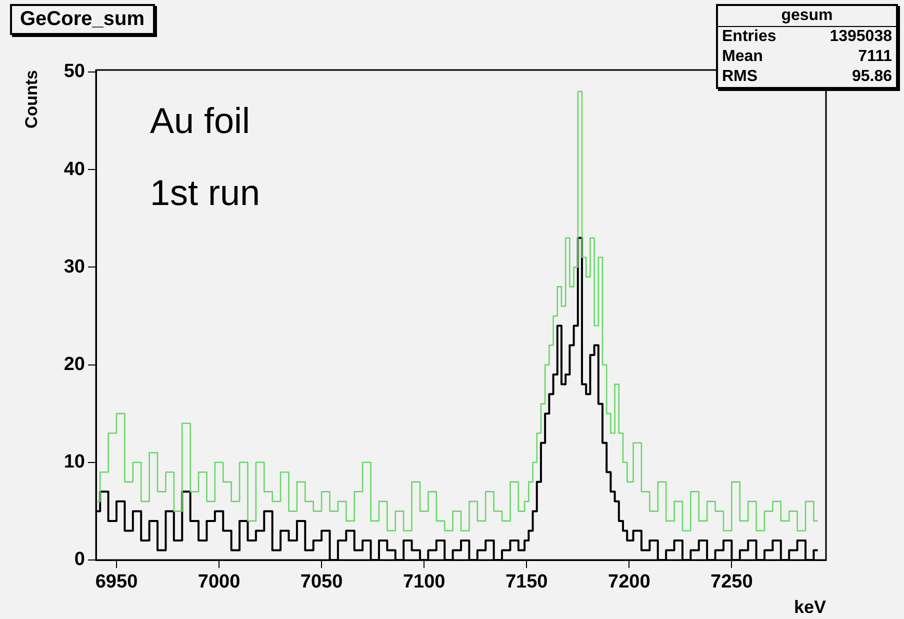 The image size is (904, 619). What do you see at coordinates (810, 607) in the screenshot?
I see `x-axis-title: keV` at bounding box center [810, 607].